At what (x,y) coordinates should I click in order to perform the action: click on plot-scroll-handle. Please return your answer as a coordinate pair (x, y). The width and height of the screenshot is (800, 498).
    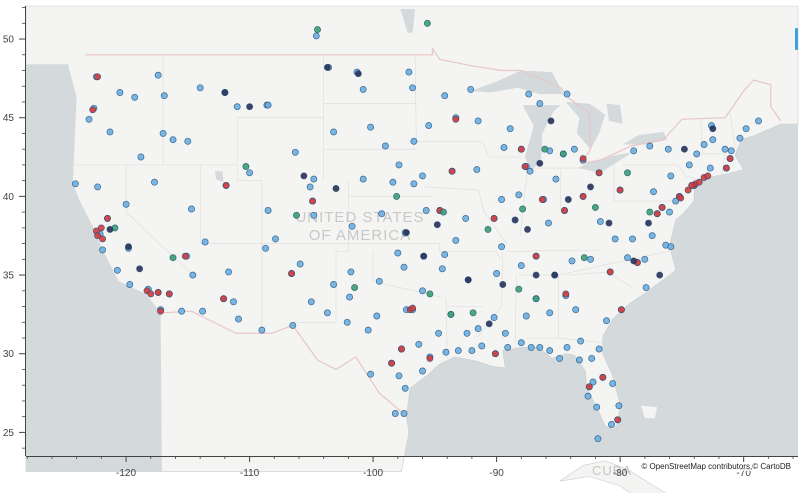
    Looking at the image, I should click on (796, 39).